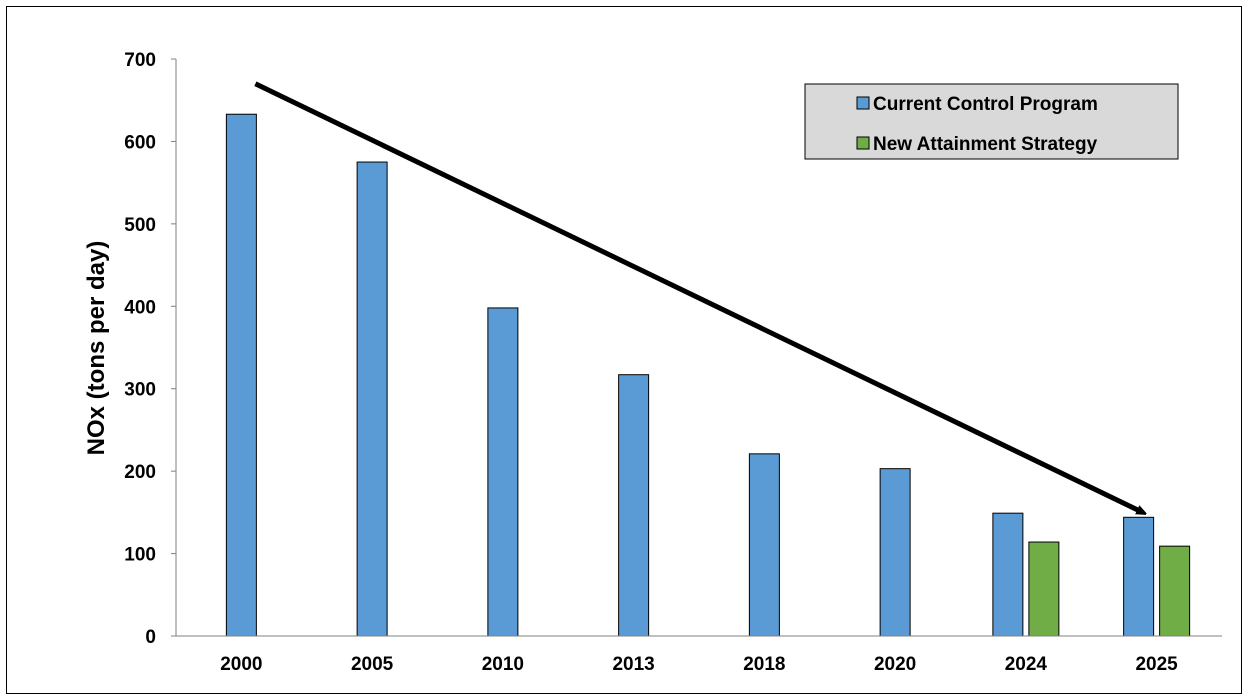 This screenshot has width=1248, height=700. What do you see at coordinates (140, 60) in the screenshot?
I see `y-tick-label: 700` at bounding box center [140, 60].